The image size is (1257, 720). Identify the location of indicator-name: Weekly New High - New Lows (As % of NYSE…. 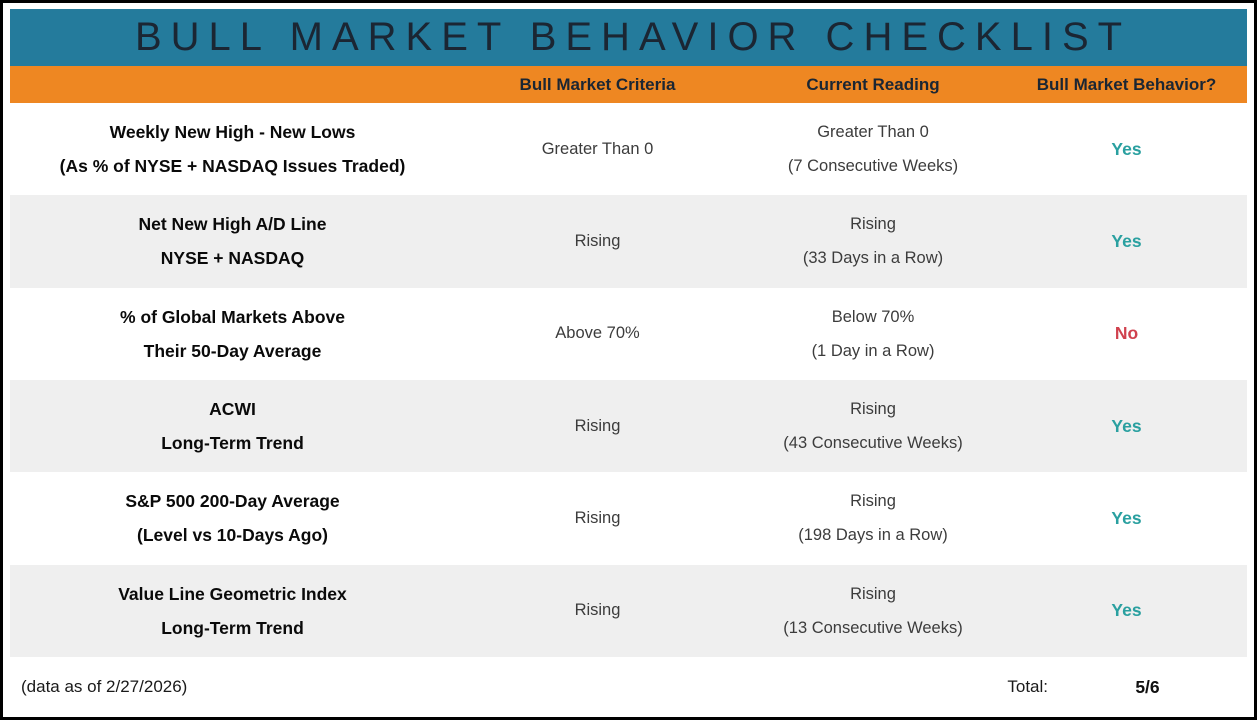
(232, 149).